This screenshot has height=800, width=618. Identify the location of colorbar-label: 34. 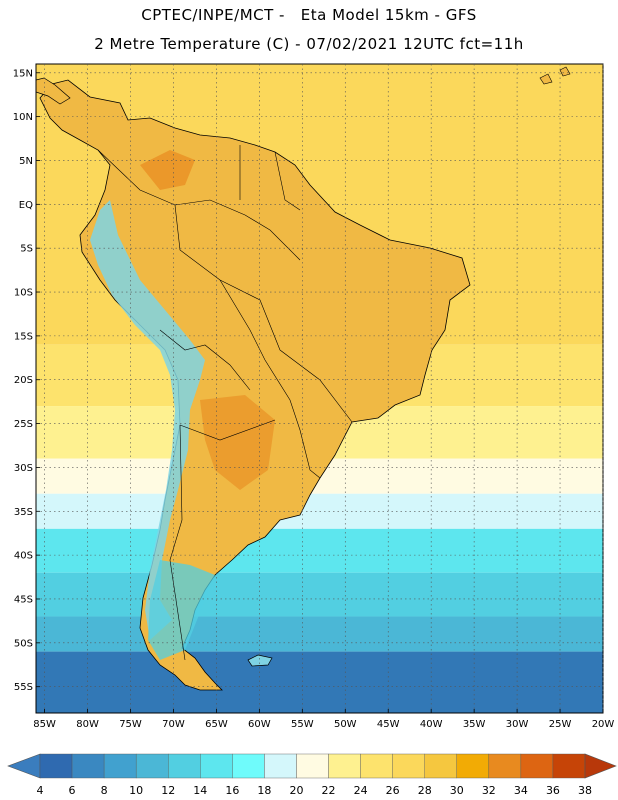
(521, 790).